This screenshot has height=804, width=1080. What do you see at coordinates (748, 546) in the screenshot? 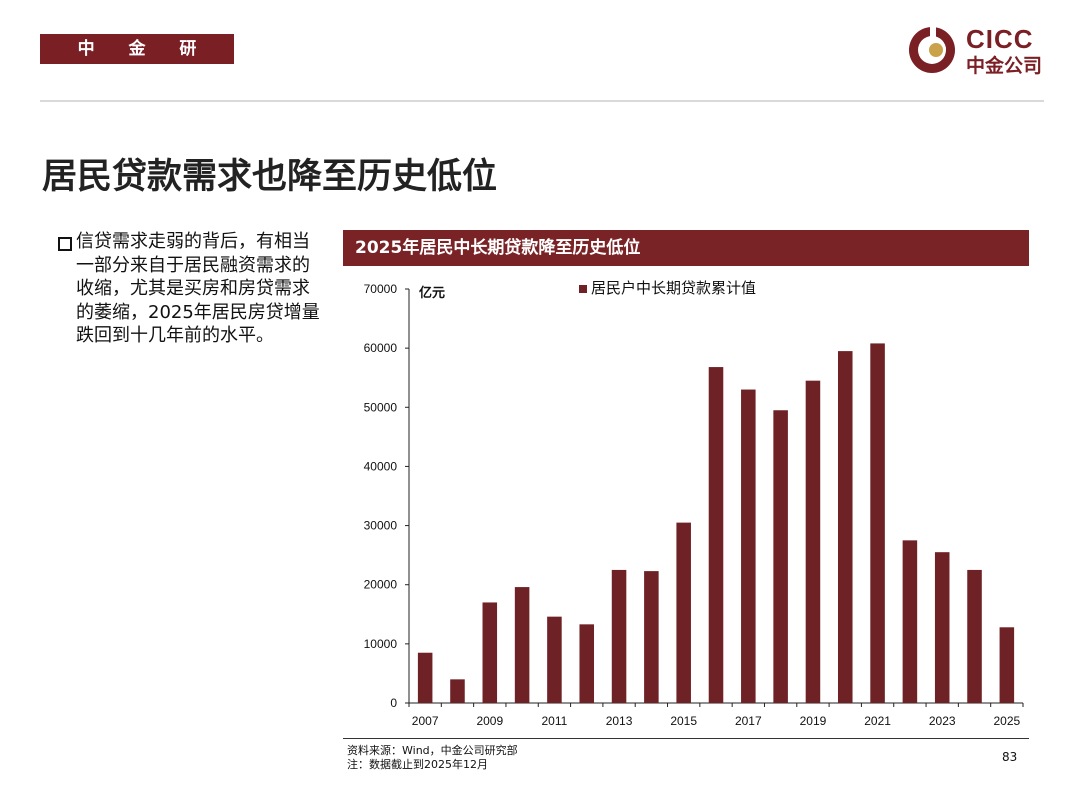
I see `bar-2017` at bounding box center [748, 546].